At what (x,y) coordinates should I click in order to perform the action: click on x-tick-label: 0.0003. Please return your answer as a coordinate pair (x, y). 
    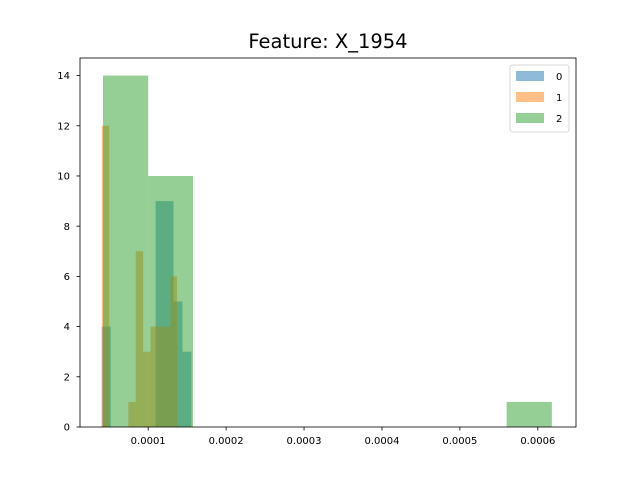
    Looking at the image, I should click on (304, 441).